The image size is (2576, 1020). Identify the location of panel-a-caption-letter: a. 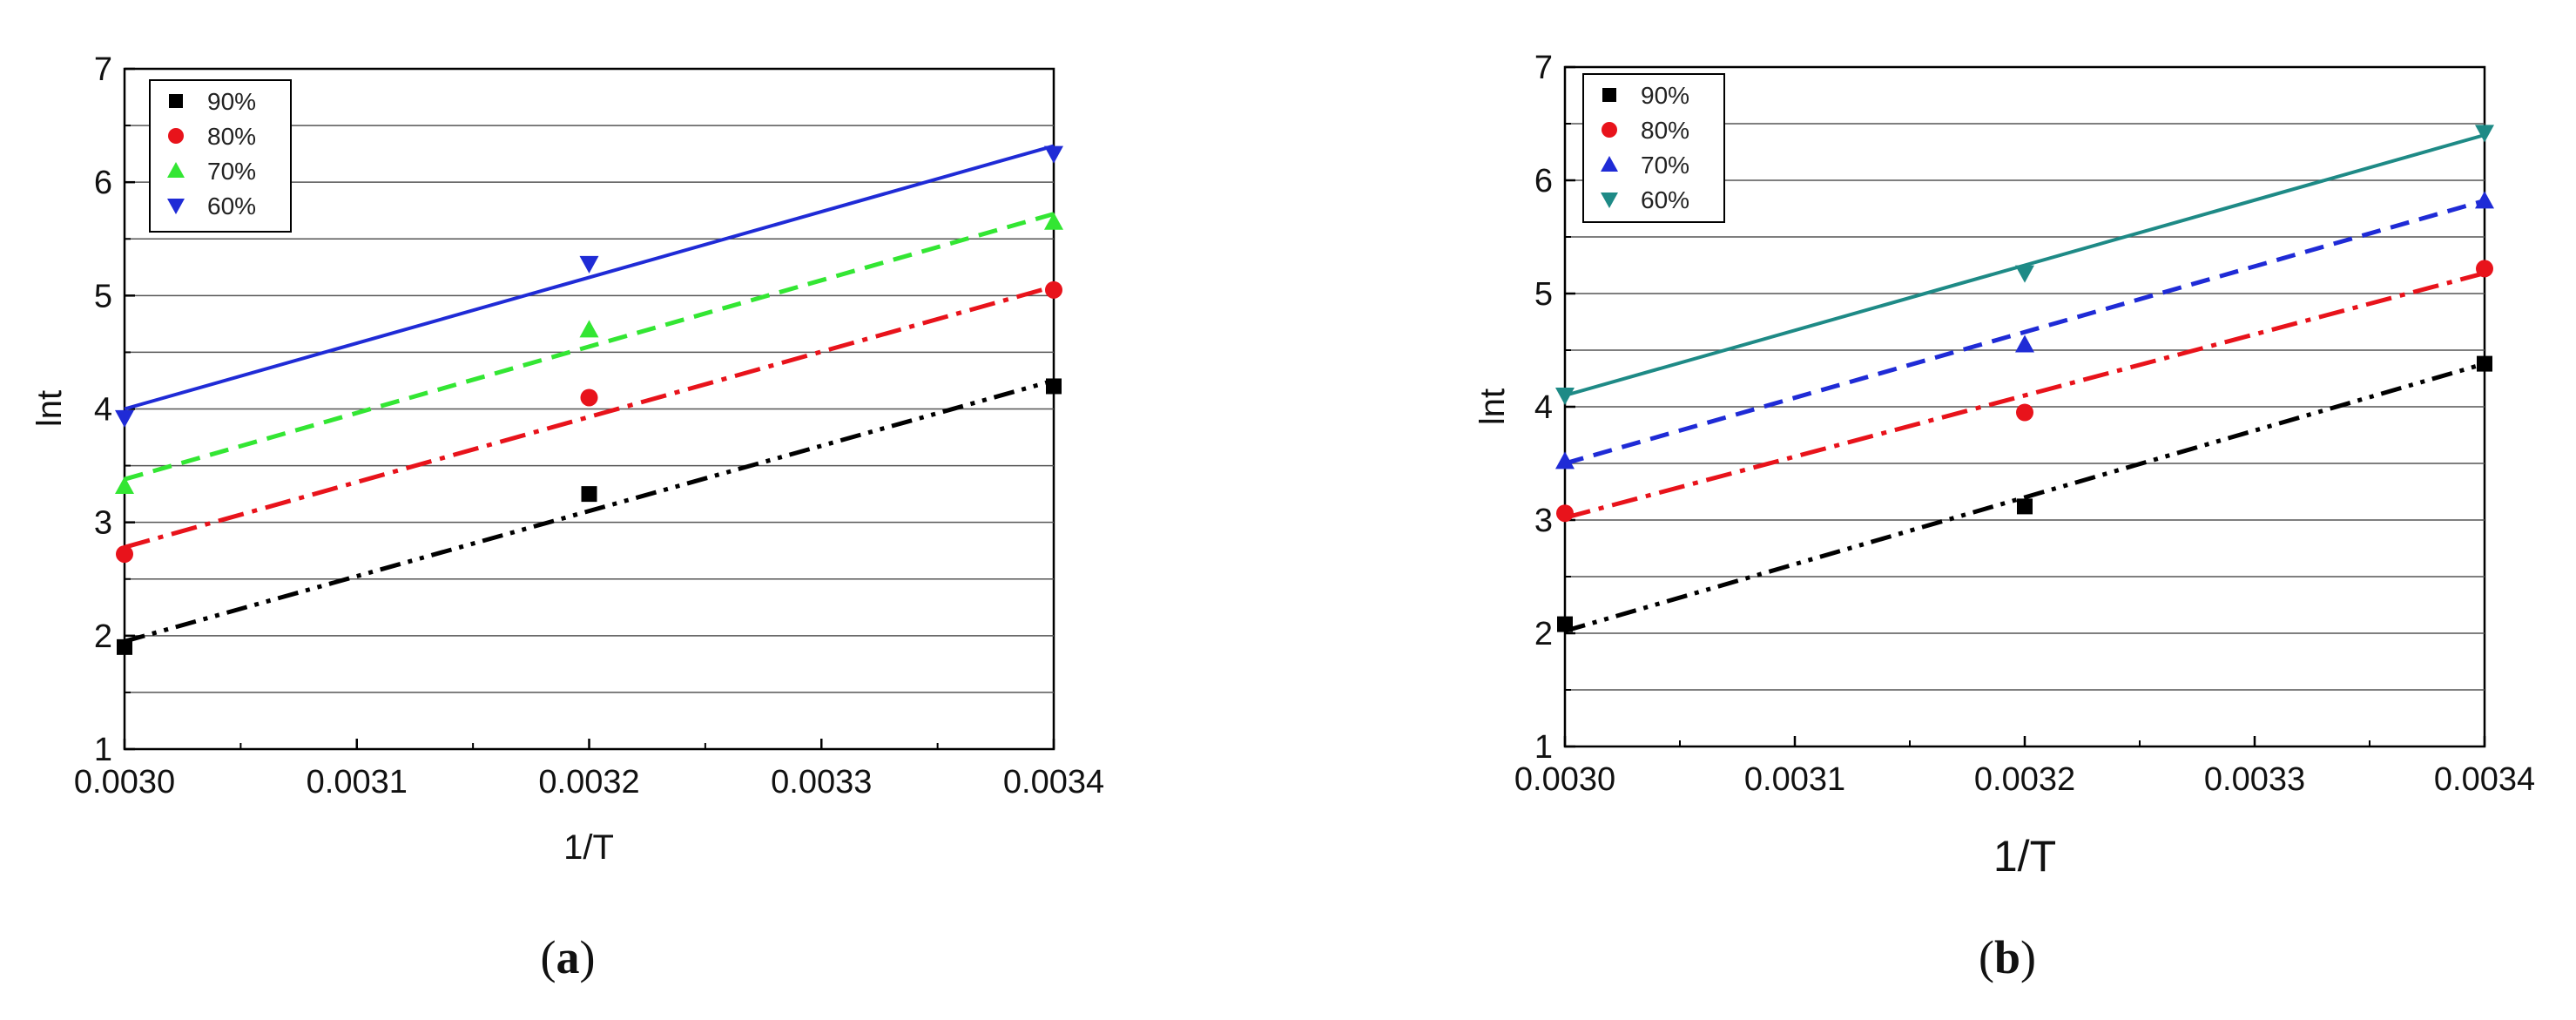
(568, 957).